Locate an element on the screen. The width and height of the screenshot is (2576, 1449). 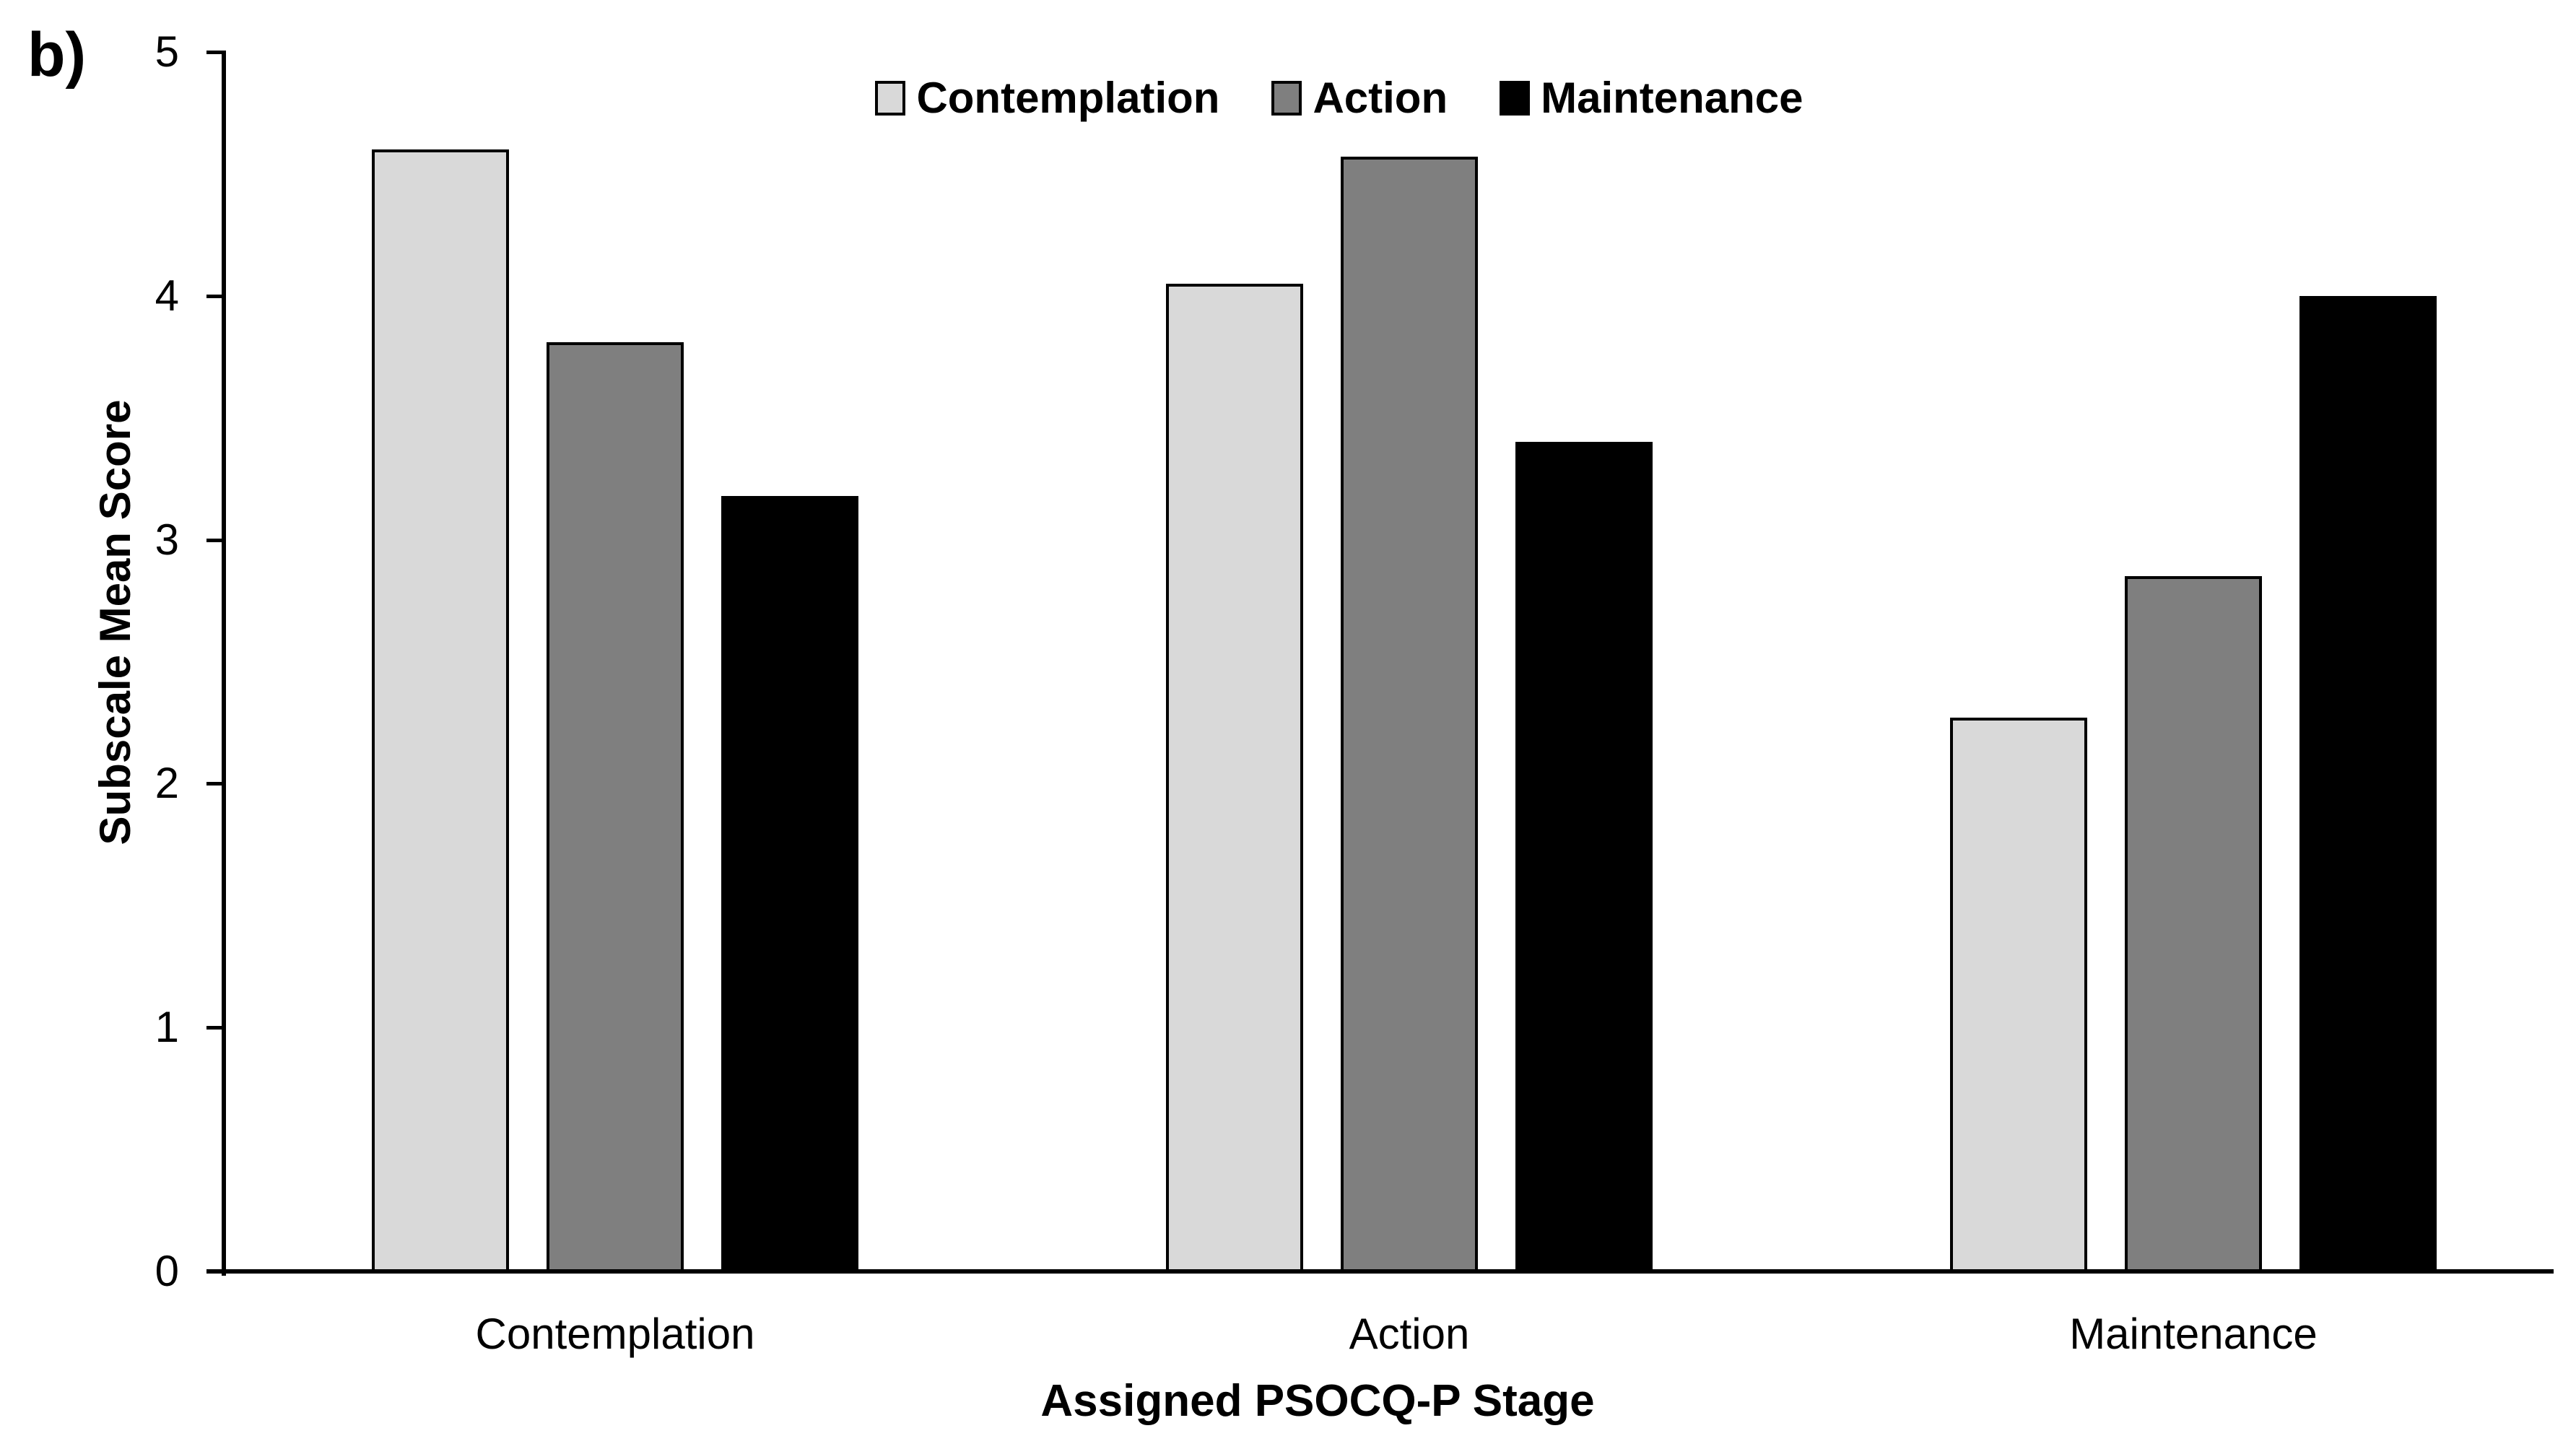
bar-maintenance-maintenance is located at coordinates (2368, 785).